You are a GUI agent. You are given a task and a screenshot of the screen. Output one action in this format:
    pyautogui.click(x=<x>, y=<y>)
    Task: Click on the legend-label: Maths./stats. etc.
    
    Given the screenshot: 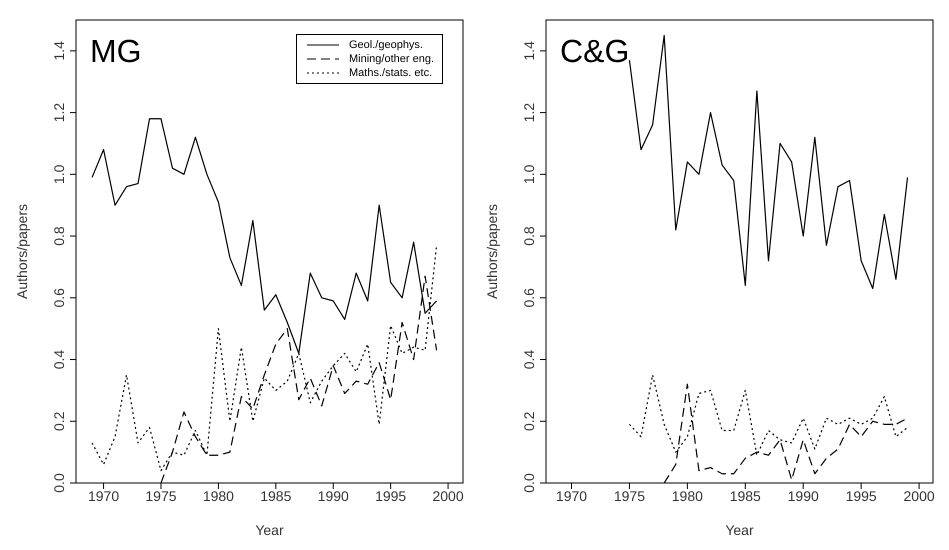 What is the action you would take?
    pyautogui.click(x=390, y=73)
    